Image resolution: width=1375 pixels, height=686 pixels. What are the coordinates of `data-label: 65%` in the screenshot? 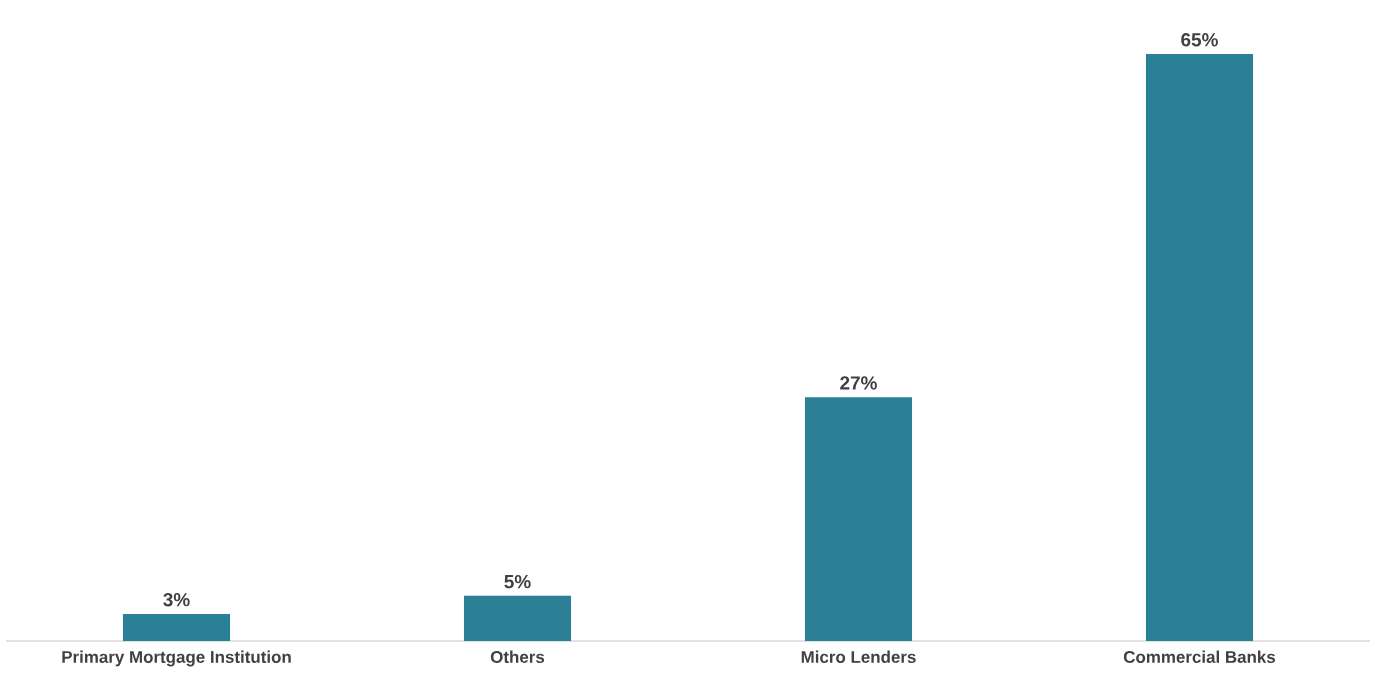 It's located at (1199, 40).